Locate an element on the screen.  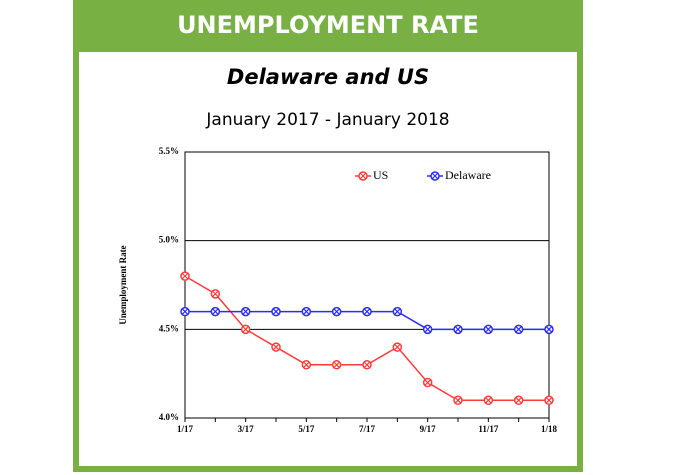
y-tick-label: 5.0% is located at coordinates (169, 240).